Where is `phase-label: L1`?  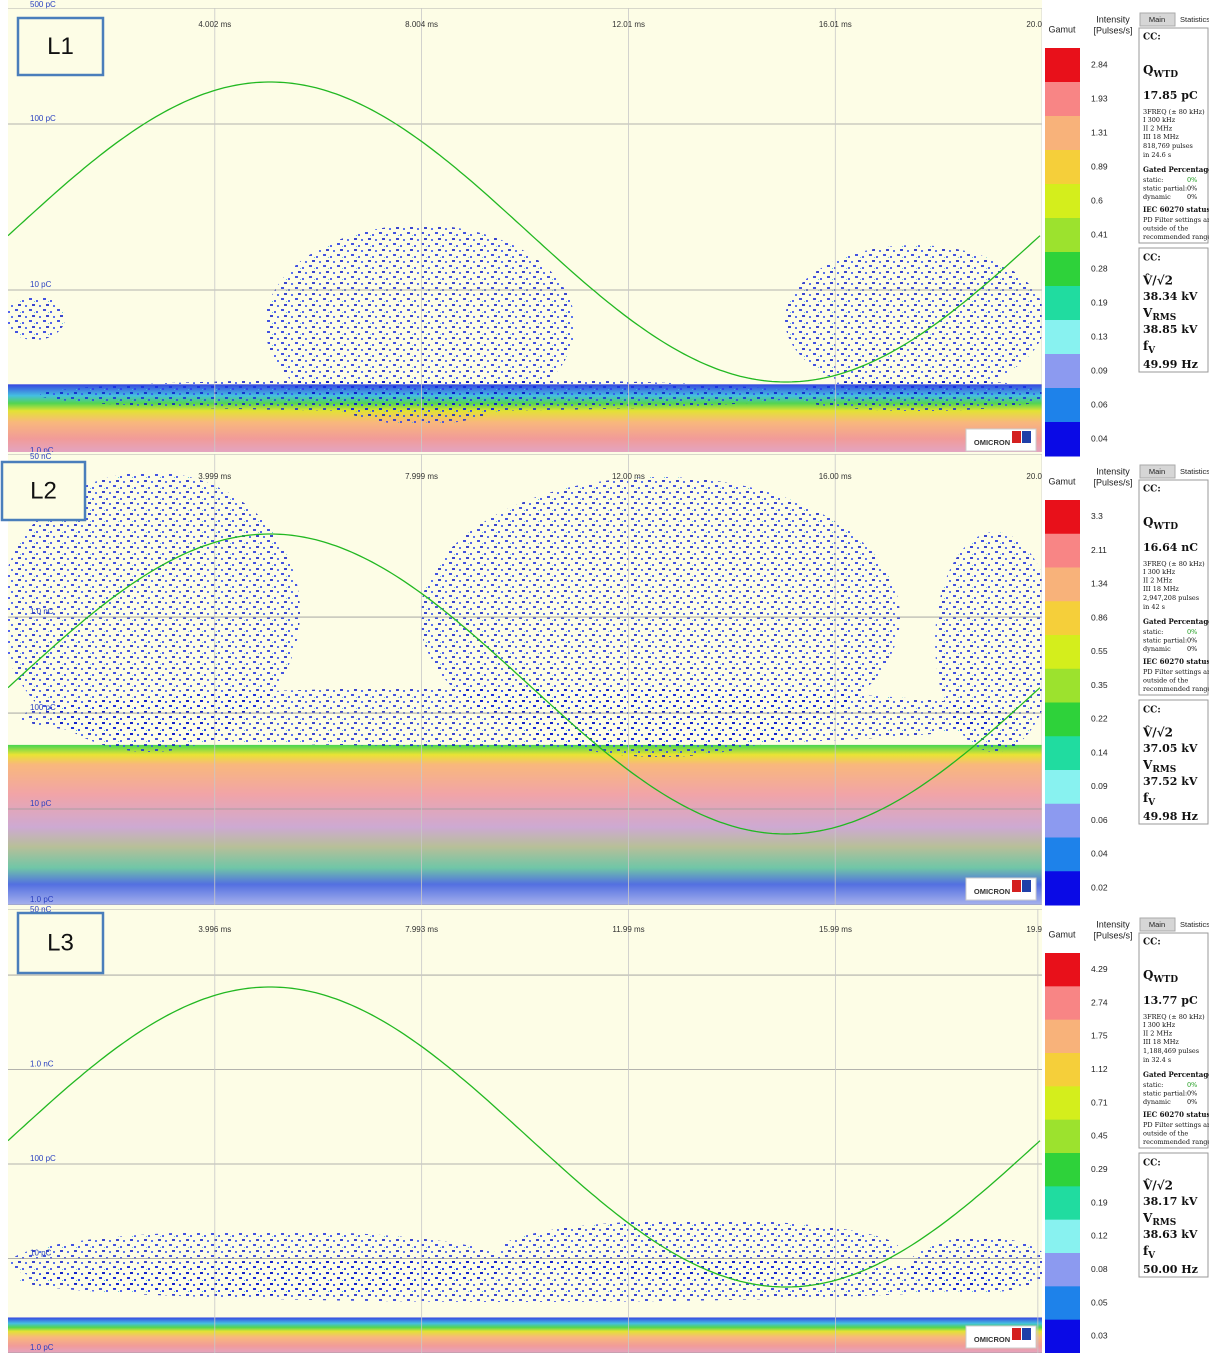
phase-label: L1 is located at coordinates (60, 46).